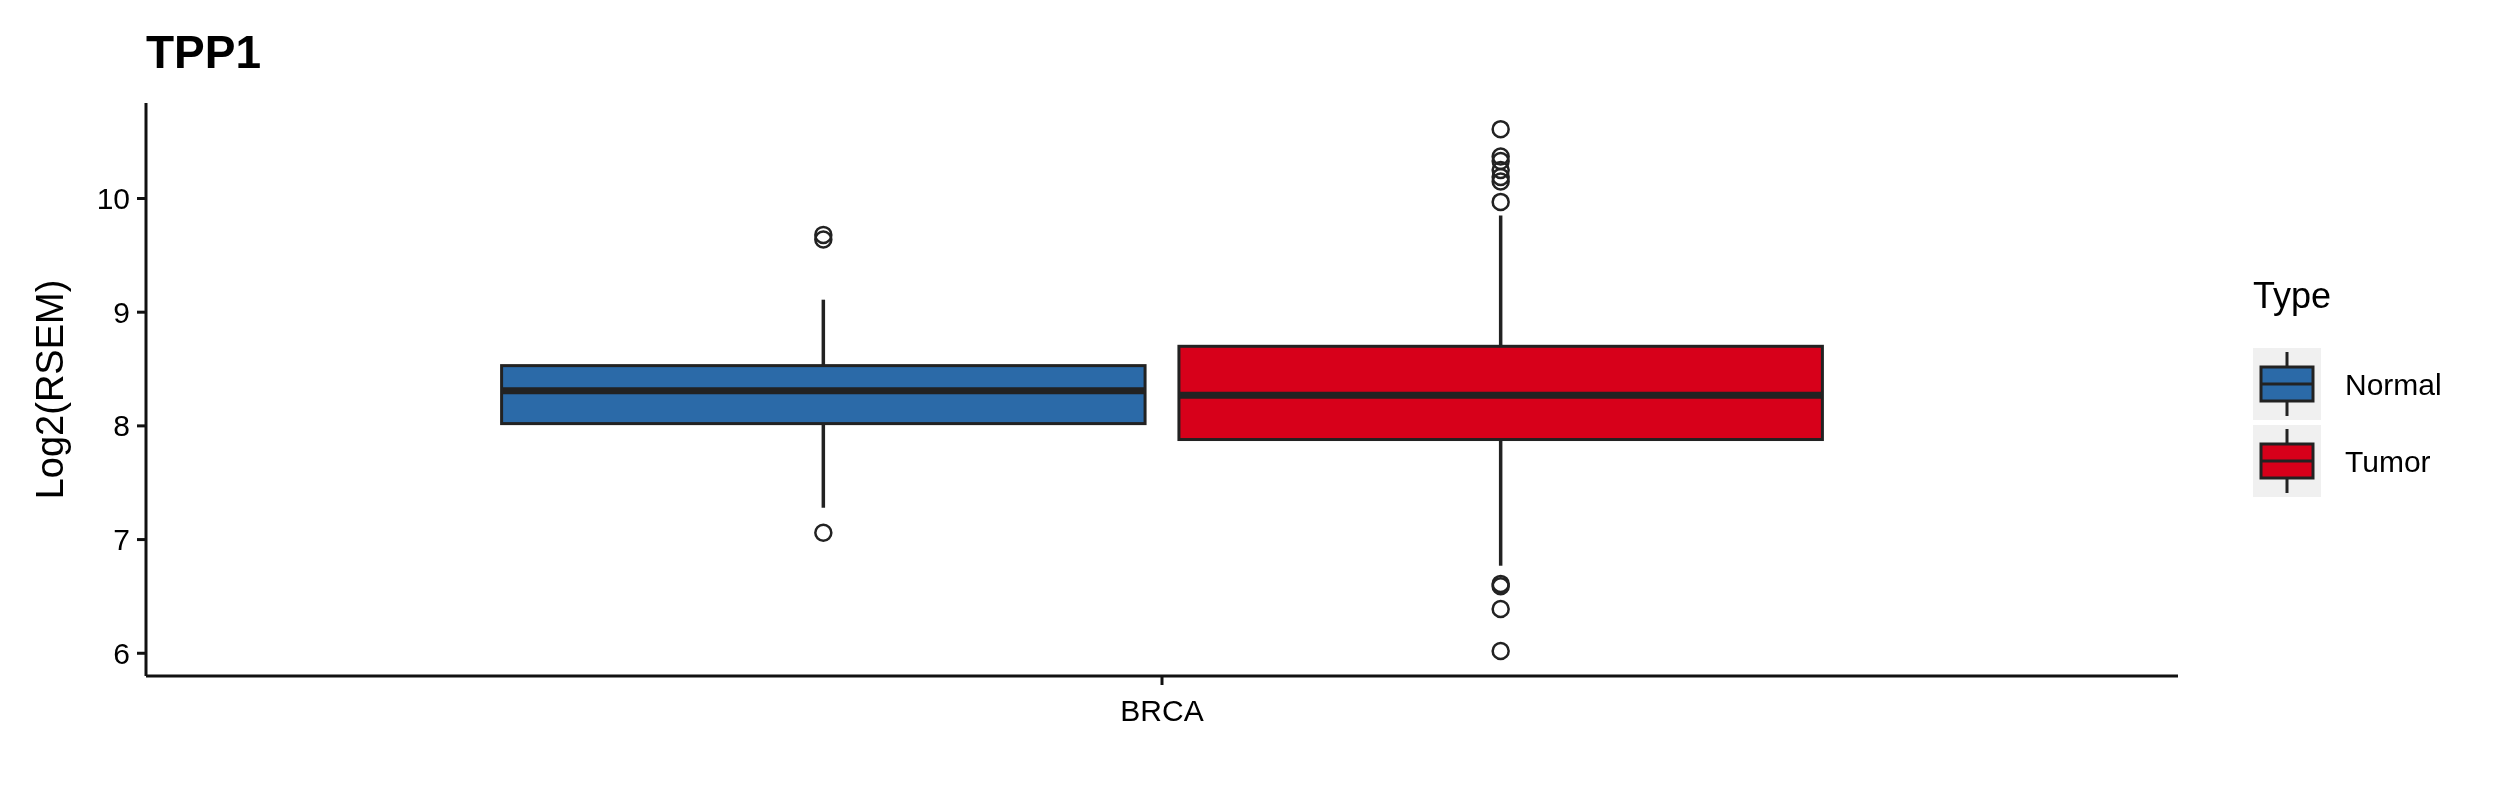 Image resolution: width=2499 pixels, height=800 pixels. I want to click on y-tick-label: 8, so click(121, 426).